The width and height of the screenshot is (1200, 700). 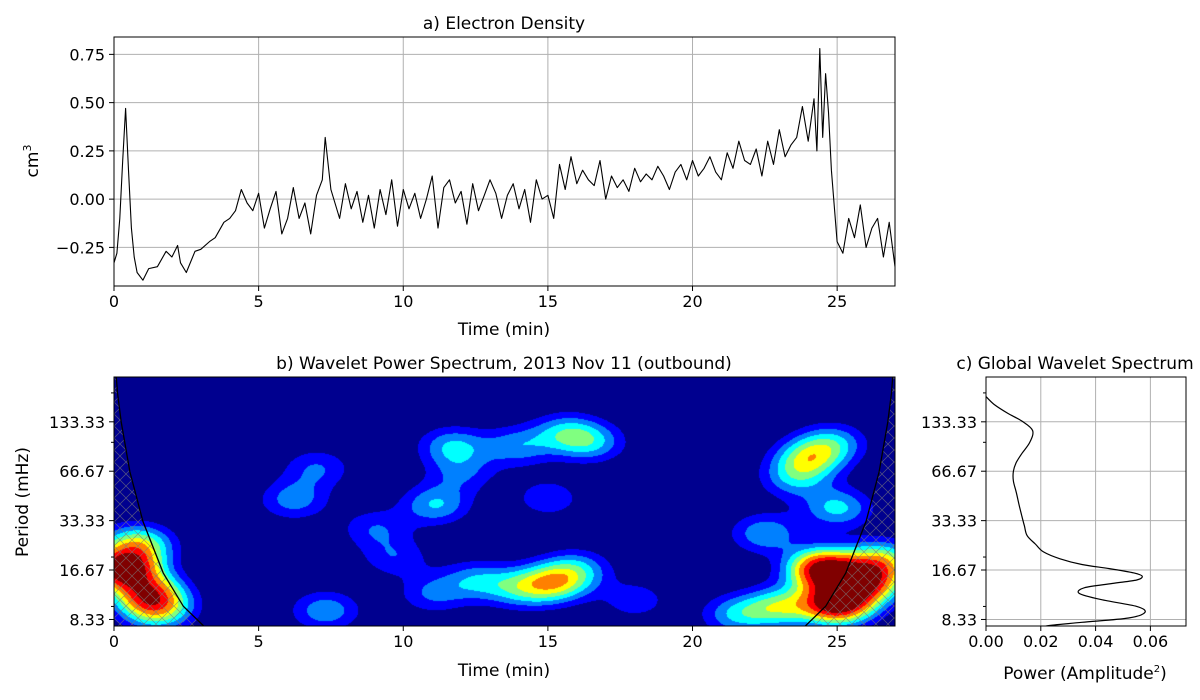 What do you see at coordinates (504, 24) in the screenshot?
I see `panel-a-title: a) Electron Density` at bounding box center [504, 24].